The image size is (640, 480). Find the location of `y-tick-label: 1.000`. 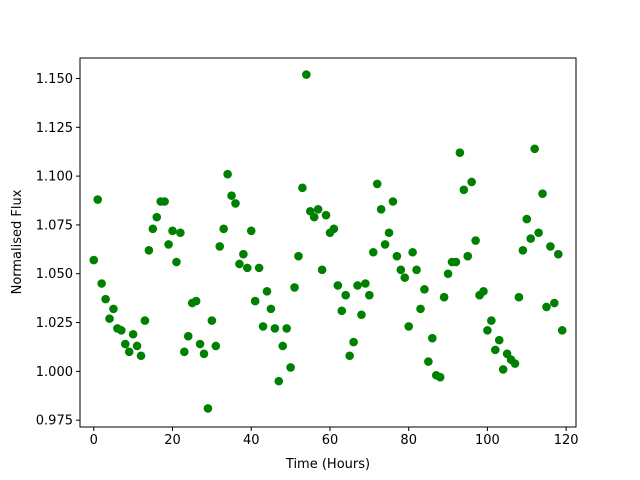

y-tick-label: 1.000 is located at coordinates (54, 372).